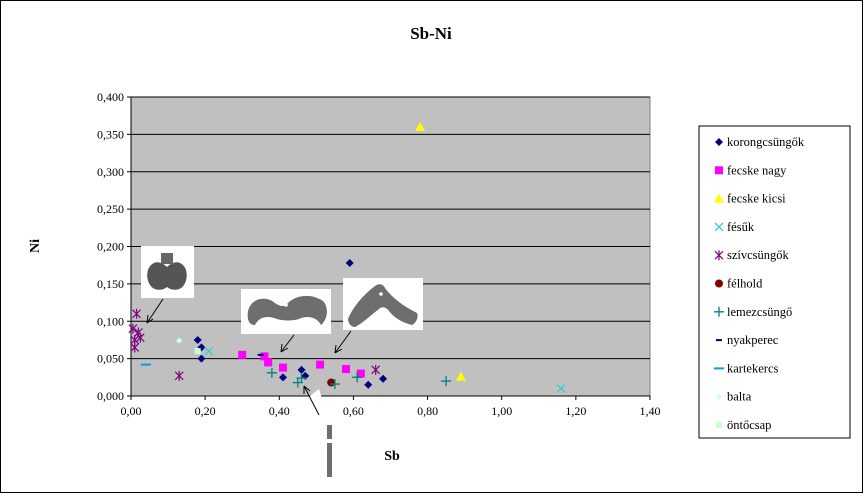  I want to click on x-axis-label: Sb, so click(392, 456).